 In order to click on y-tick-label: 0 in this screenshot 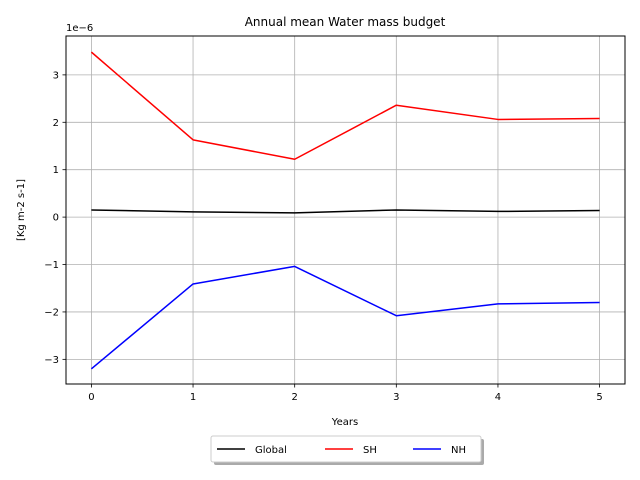, I will do `click(56, 218)`.